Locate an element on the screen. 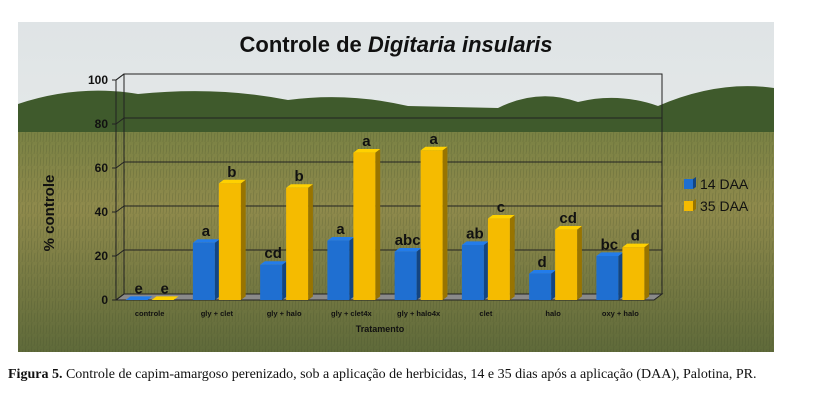 This screenshot has height=406, width=818. y-tick-label: 0 is located at coordinates (104, 300).